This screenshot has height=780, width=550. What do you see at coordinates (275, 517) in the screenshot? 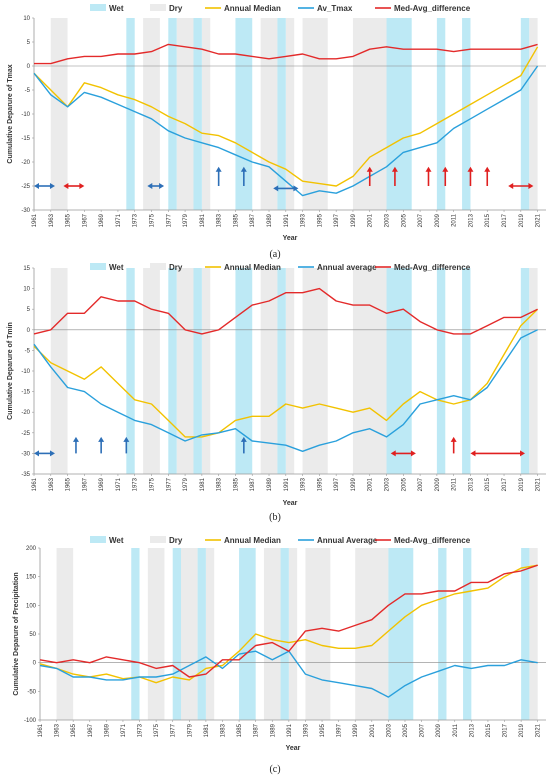
I see `panel-caption: (b)` at bounding box center [275, 517].